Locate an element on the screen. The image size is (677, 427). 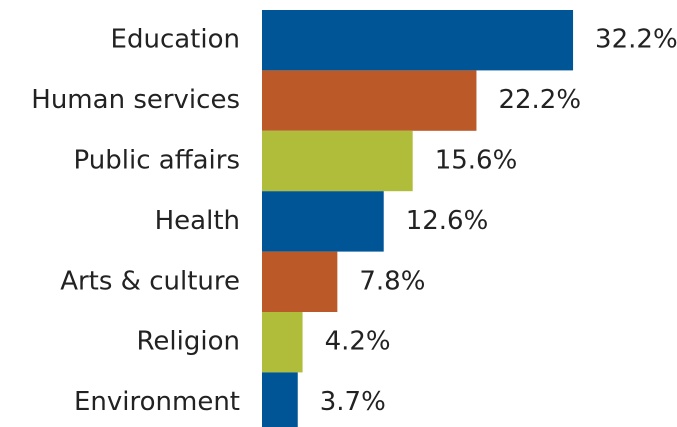
value-label: 4.2% is located at coordinates (358, 342).